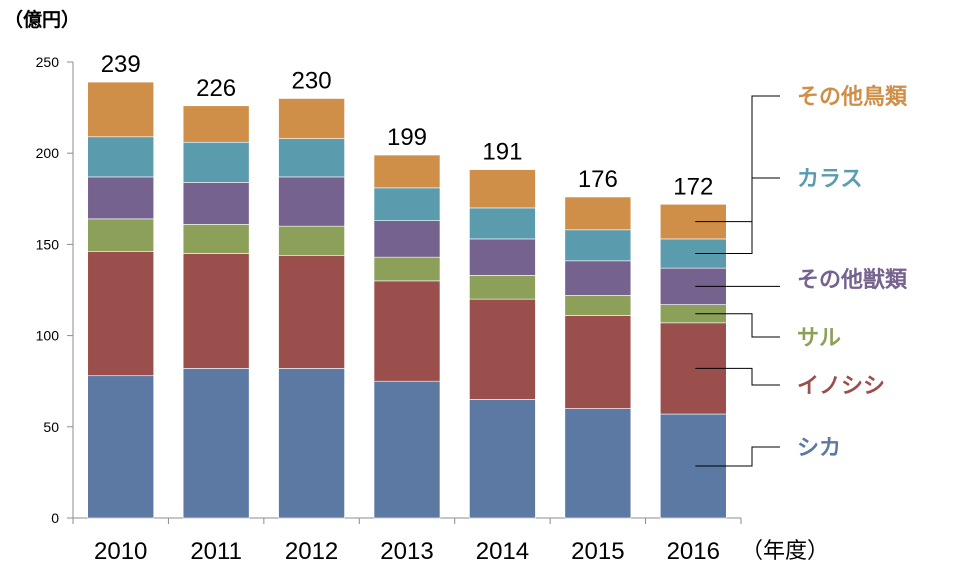 This screenshot has height=574, width=960. I want to click on bar-total-label: 230, so click(312, 80).